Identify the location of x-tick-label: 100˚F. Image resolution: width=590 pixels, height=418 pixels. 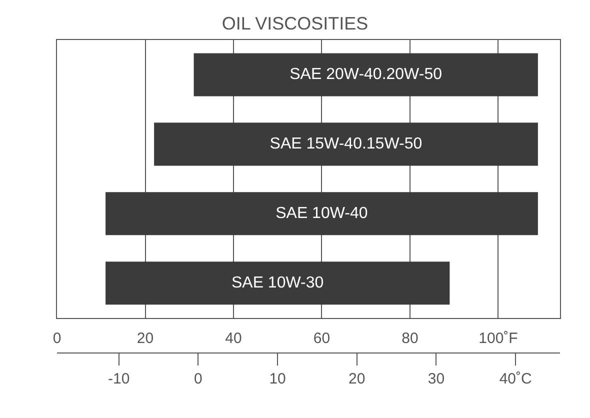
(498, 338).